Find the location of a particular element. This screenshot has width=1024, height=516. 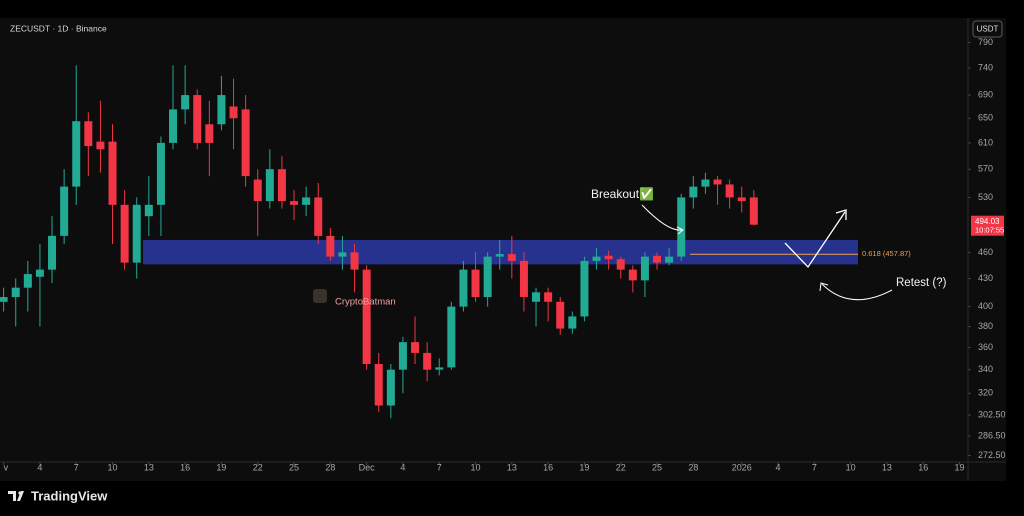

annotation-arrows is located at coordinates (767, 252).